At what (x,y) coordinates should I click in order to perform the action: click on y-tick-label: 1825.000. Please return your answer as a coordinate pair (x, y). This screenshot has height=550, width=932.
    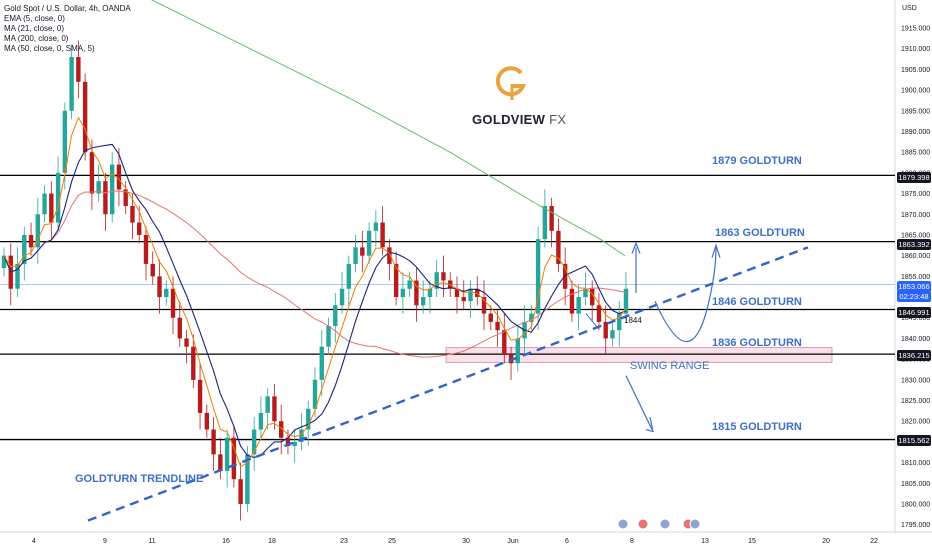
    Looking at the image, I should click on (915, 401).